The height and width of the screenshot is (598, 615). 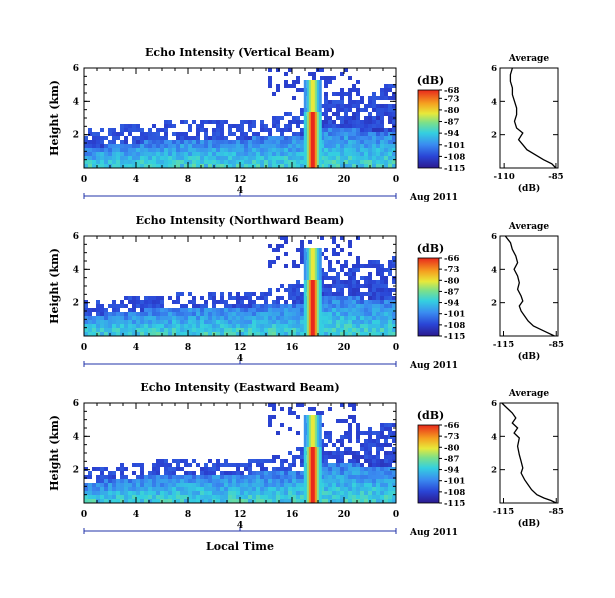 What do you see at coordinates (240, 52) in the screenshot?
I see `panel-0-title: Echo Intensity (Vertical Beam)` at bounding box center [240, 52].